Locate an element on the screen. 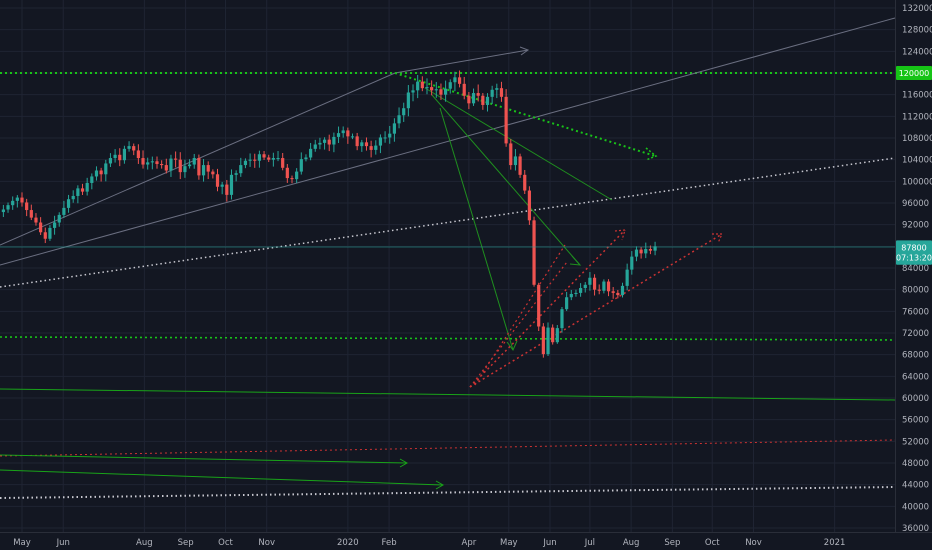 The width and height of the screenshot is (932, 550). green-arrow-line-a is located at coordinates (204, 459).